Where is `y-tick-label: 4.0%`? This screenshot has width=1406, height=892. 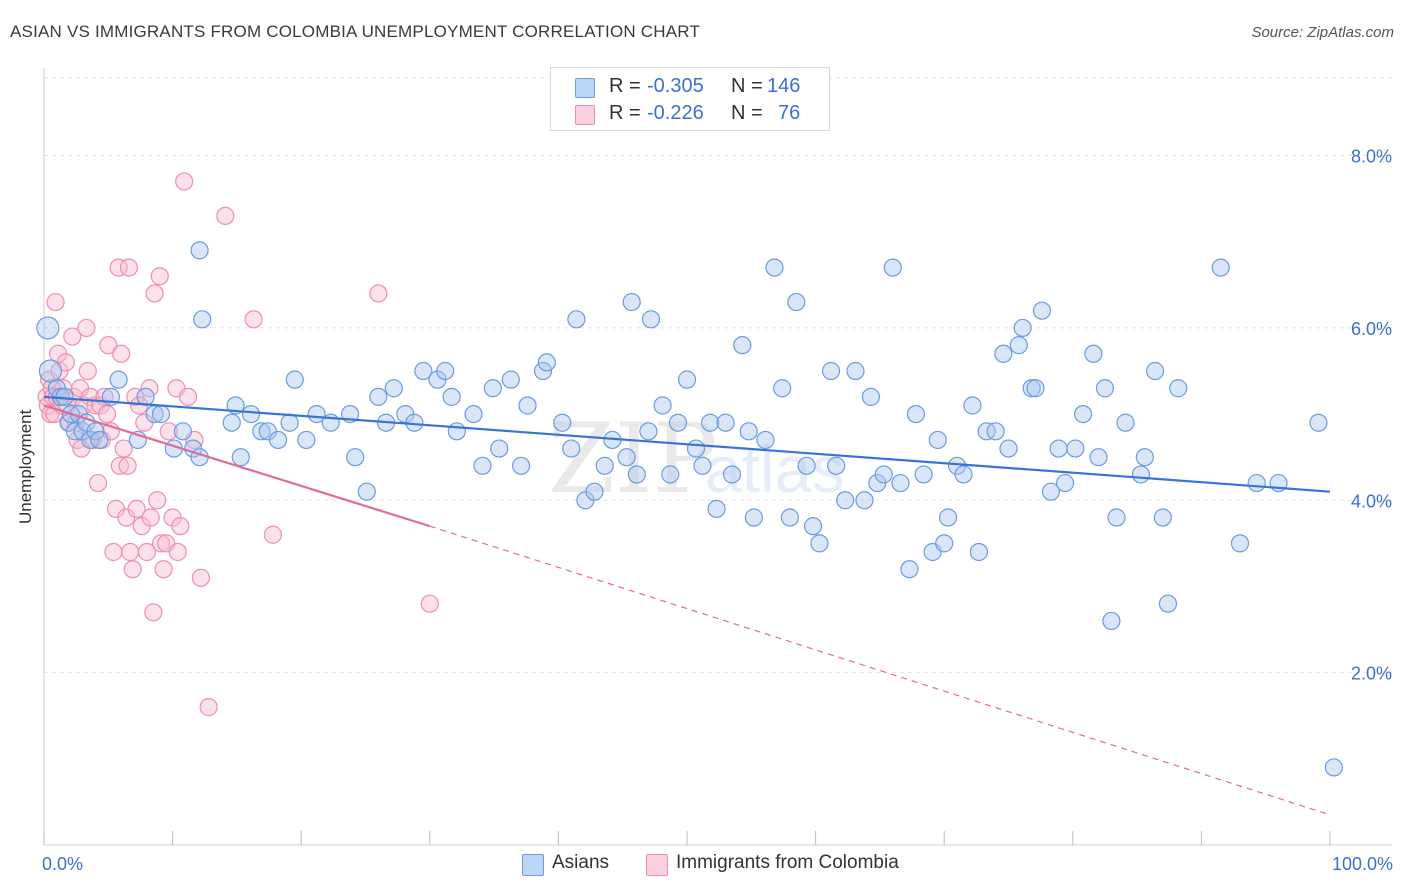 y-tick-label: 4.0% is located at coordinates (1371, 501).